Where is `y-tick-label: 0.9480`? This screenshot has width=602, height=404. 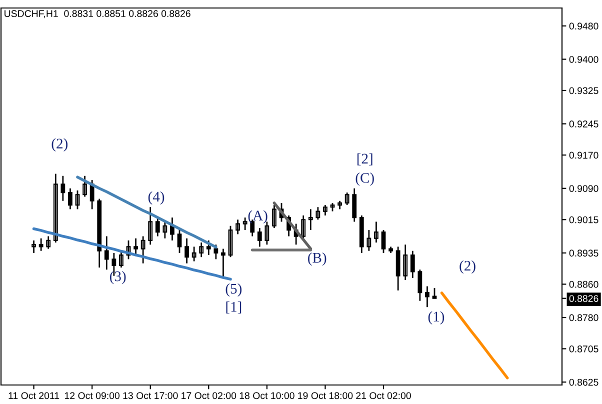
y-tick-label: 0.9480 is located at coordinates (583, 26).